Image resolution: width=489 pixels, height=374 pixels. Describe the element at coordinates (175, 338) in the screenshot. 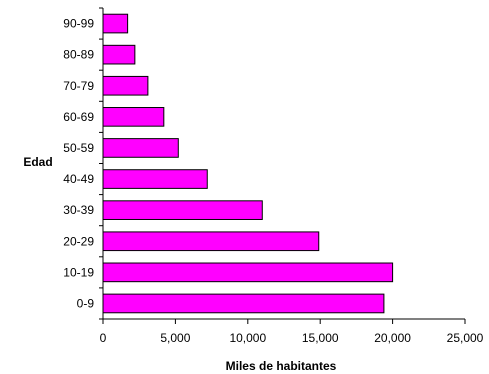

I see `x-tick-label: 5,000` at that location.